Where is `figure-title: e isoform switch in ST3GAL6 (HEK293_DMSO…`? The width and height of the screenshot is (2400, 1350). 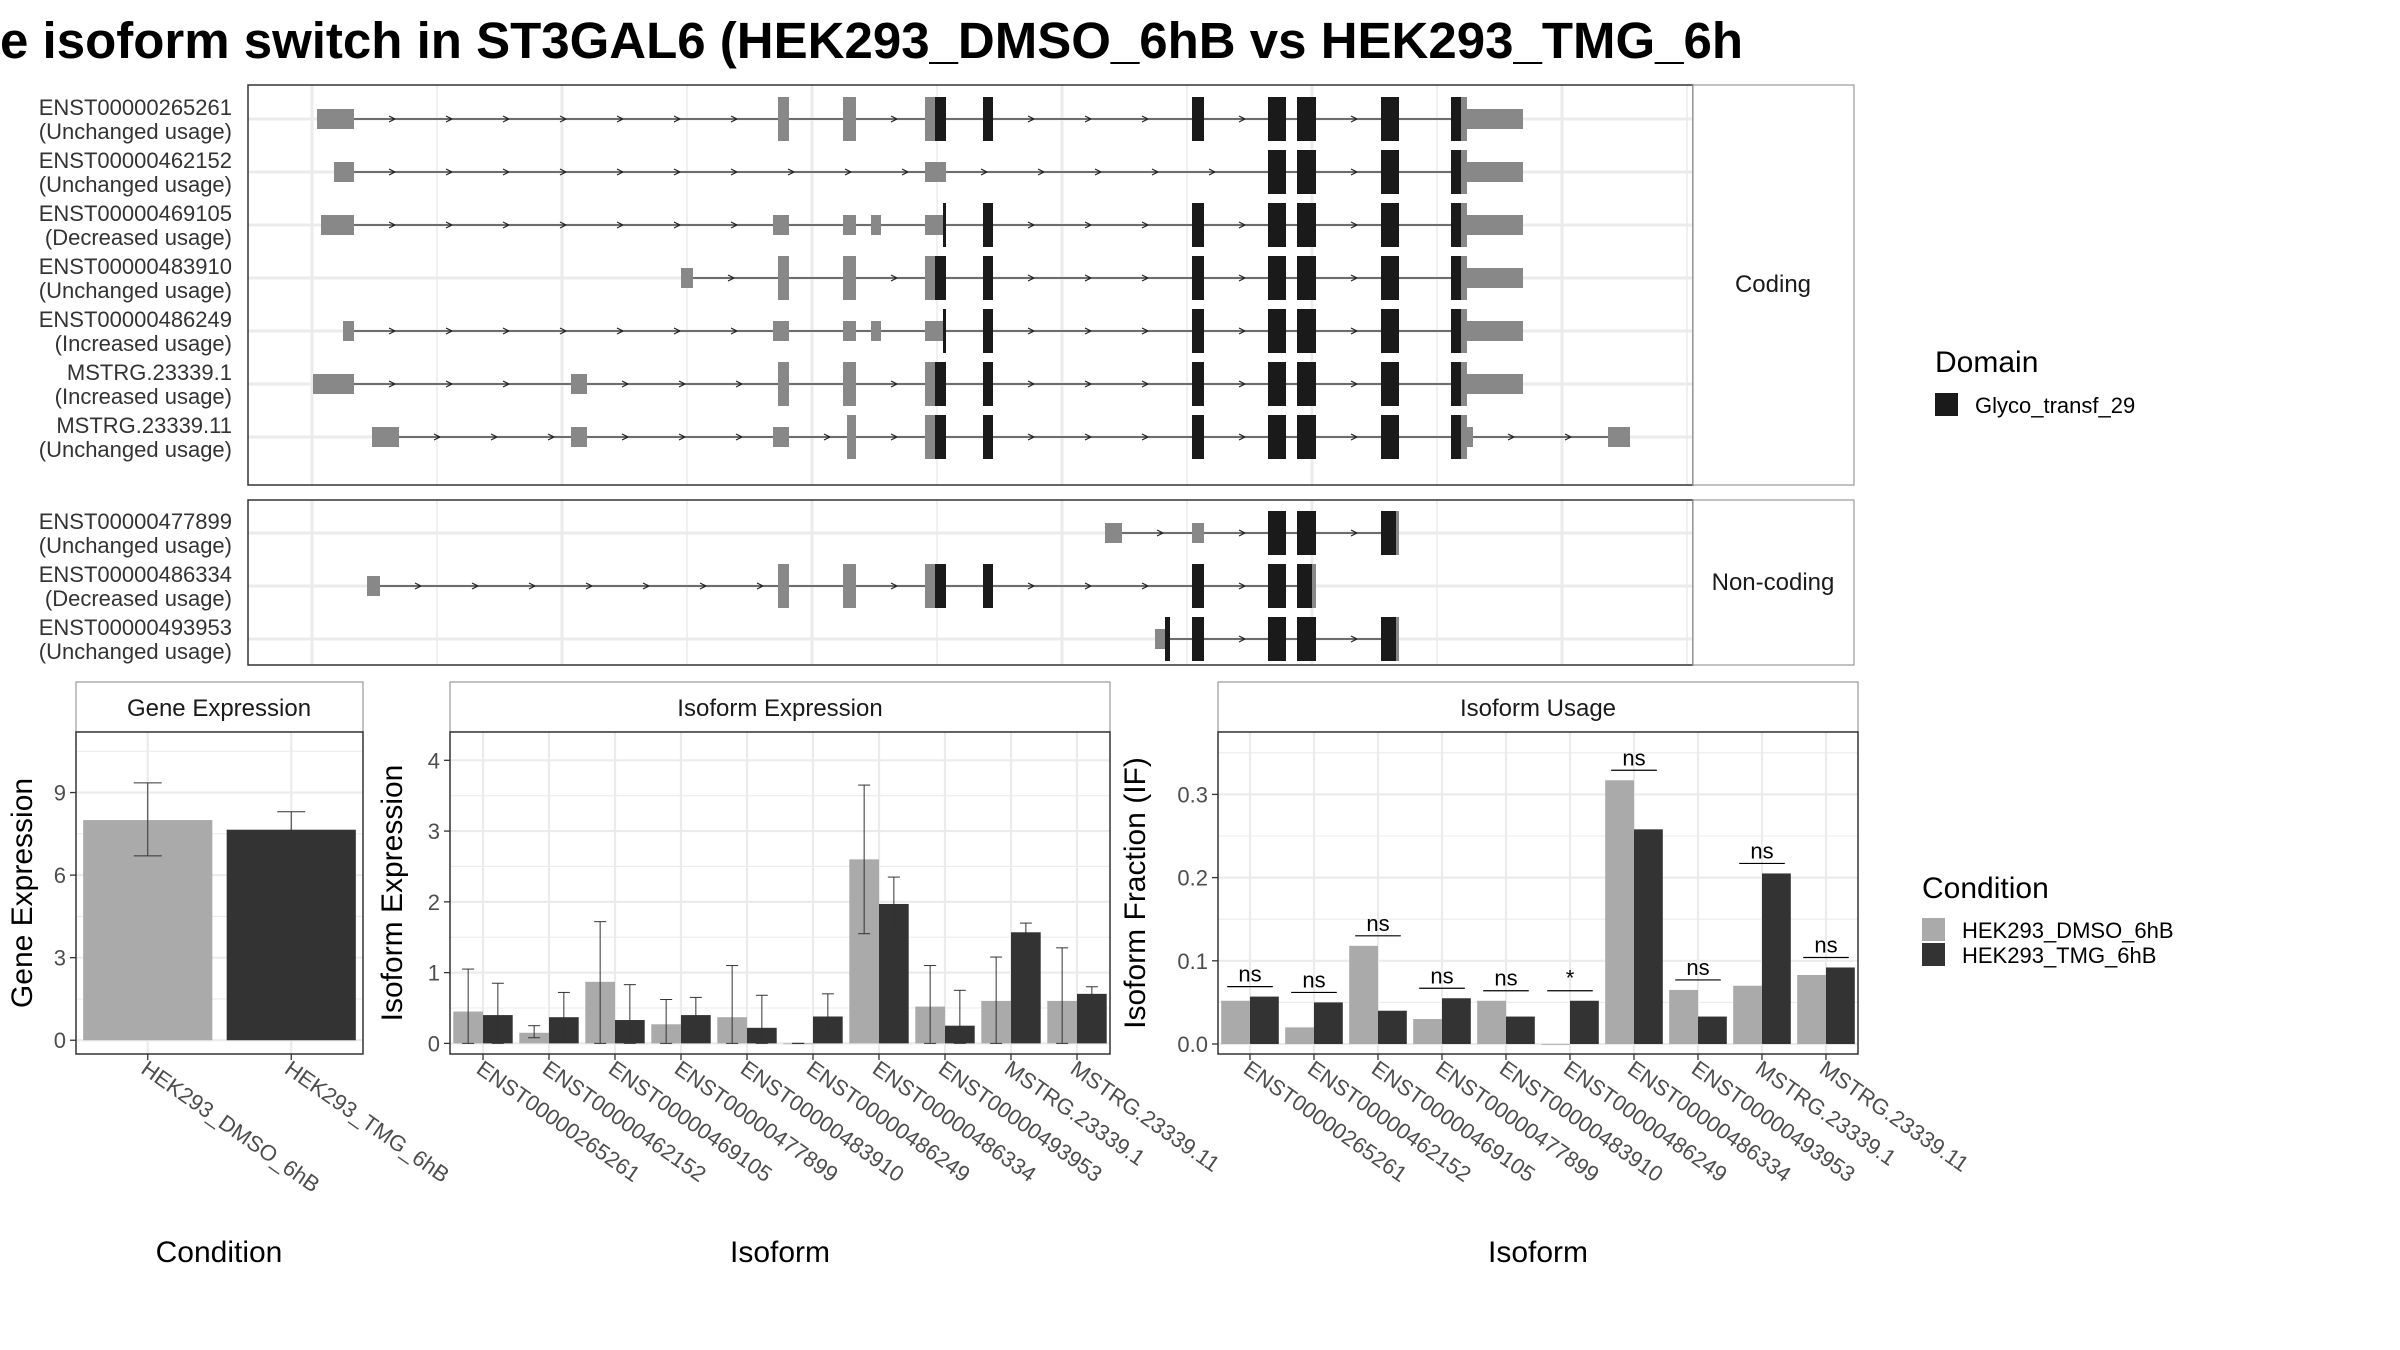 figure-title: e isoform switch in ST3GAL6 (HEK293_DMSO… is located at coordinates (871, 40).